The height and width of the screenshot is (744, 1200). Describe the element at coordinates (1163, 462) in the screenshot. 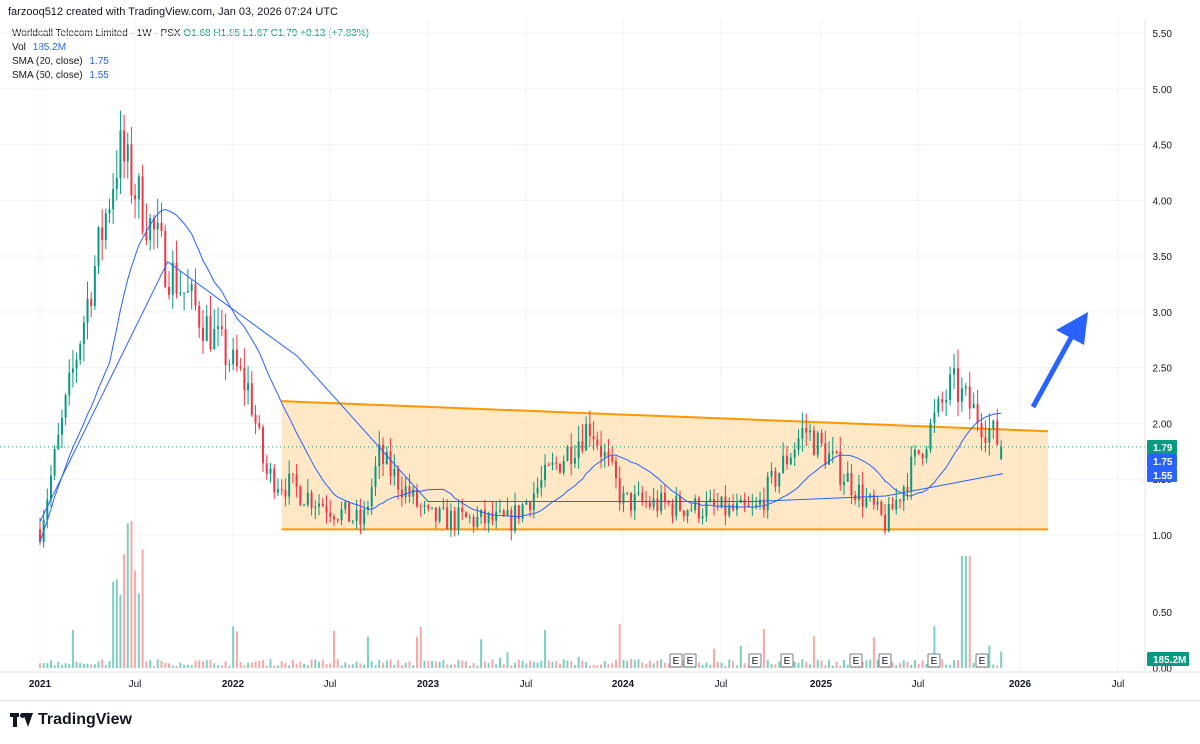

I see `sma20-badge-text: 1.75` at that location.